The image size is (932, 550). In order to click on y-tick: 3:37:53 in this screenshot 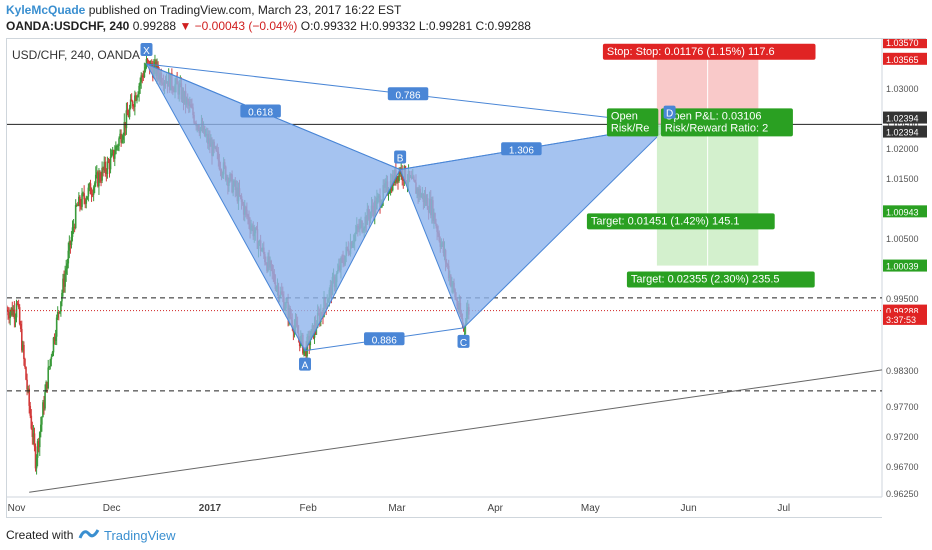, I will do `click(901, 320)`.